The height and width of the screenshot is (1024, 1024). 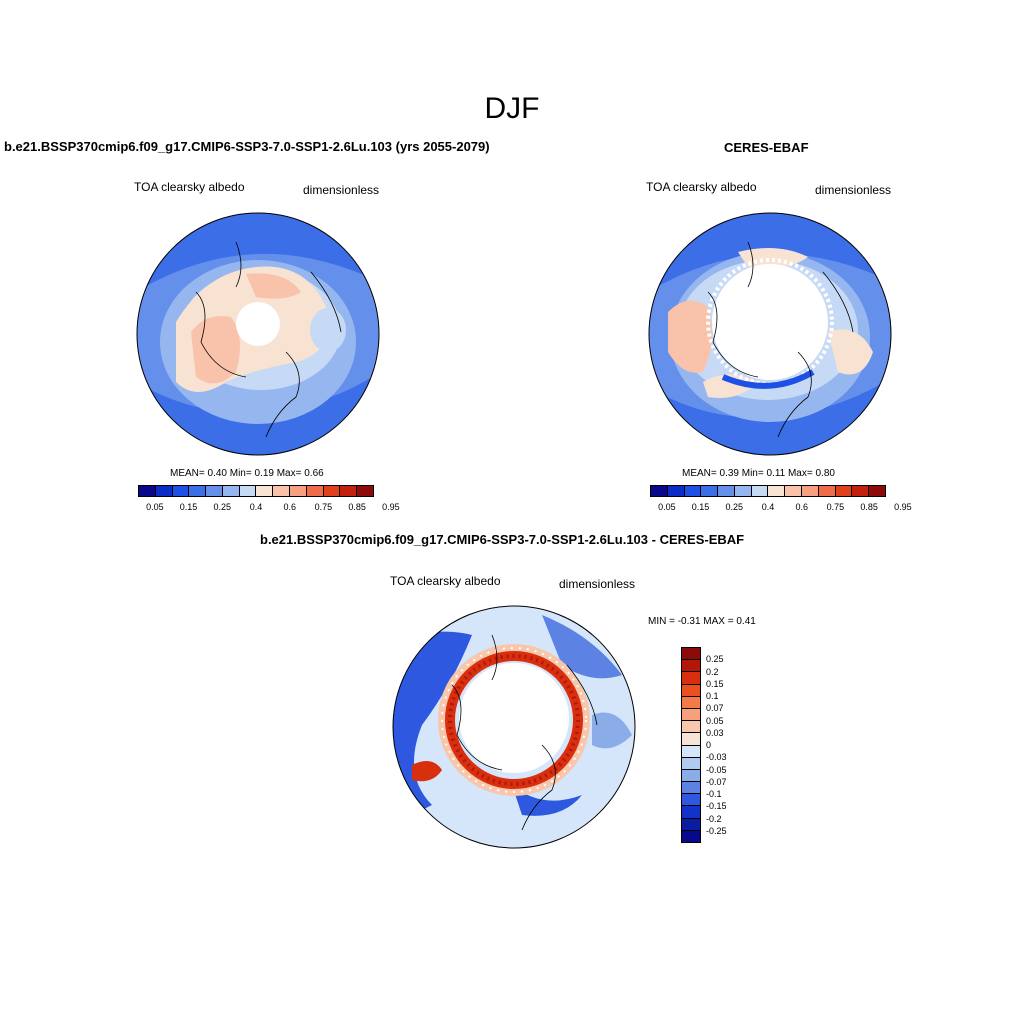 I want to click on colorbar-tick-label: -0.03, so click(x=716, y=757).